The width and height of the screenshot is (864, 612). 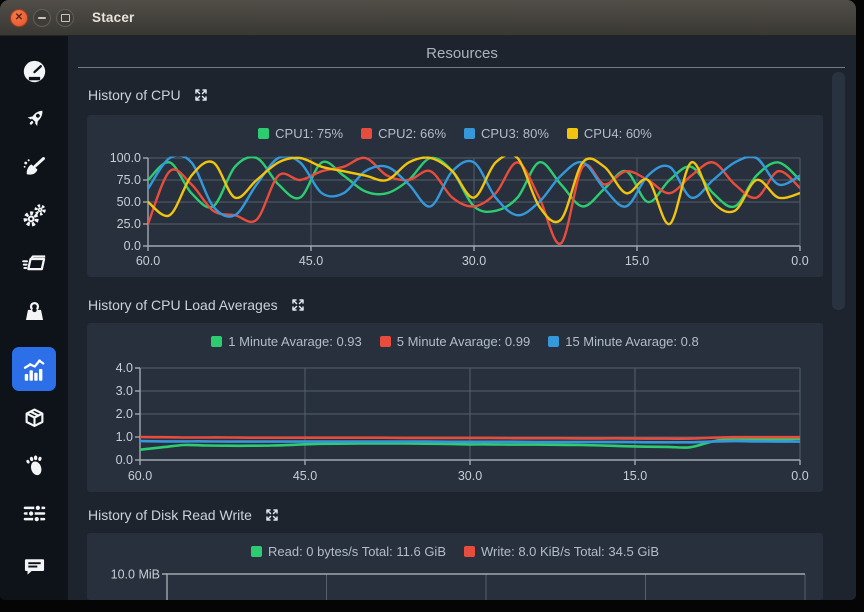 What do you see at coordinates (462, 53) in the screenshot?
I see `page-title: Resources` at bounding box center [462, 53].